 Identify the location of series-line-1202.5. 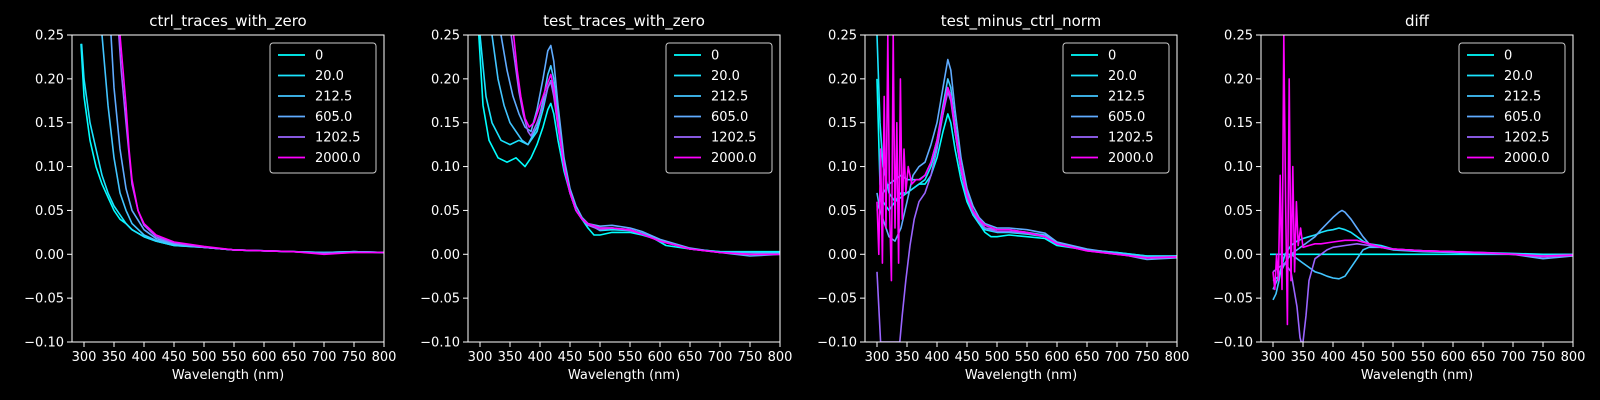
(1422, 292).